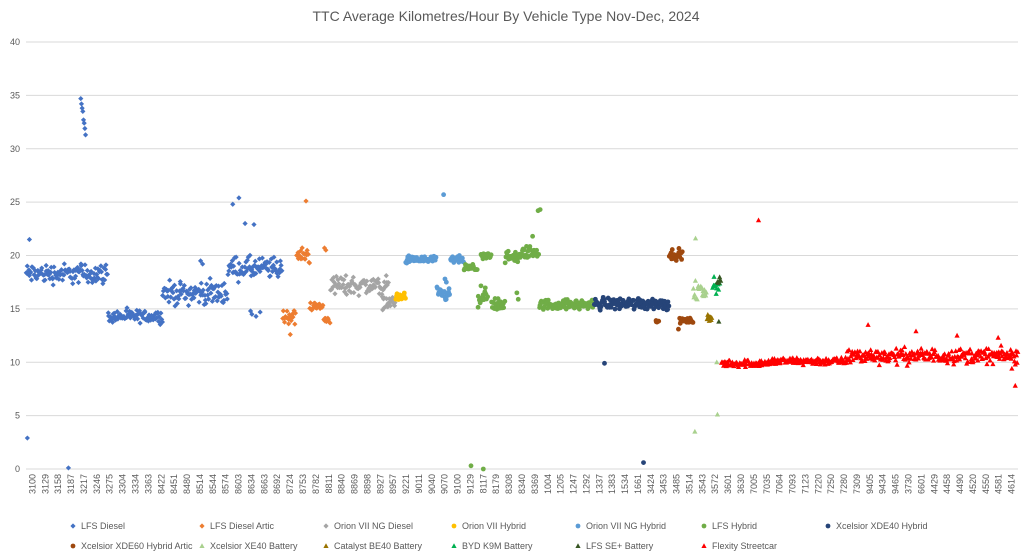 This screenshot has width=1024, height=559. Describe the element at coordinates (896, 484) in the screenshot. I see `x-tick-label: 9465` at that location.